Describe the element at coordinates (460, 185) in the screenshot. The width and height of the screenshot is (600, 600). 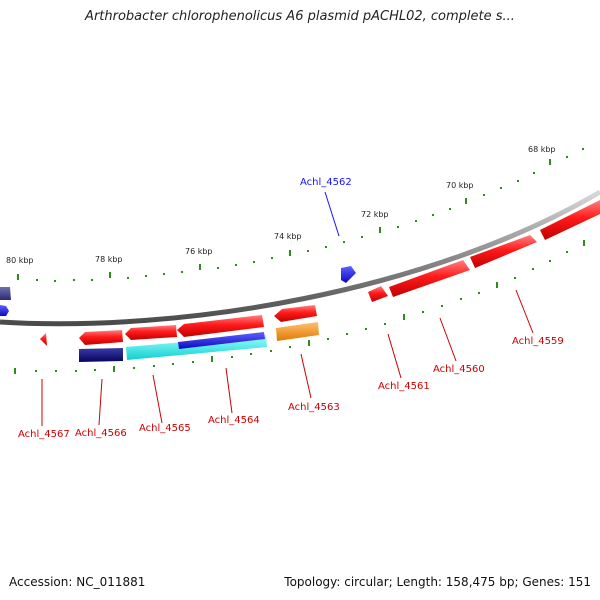
I see `kbp-label: 70 kbp` at that location.